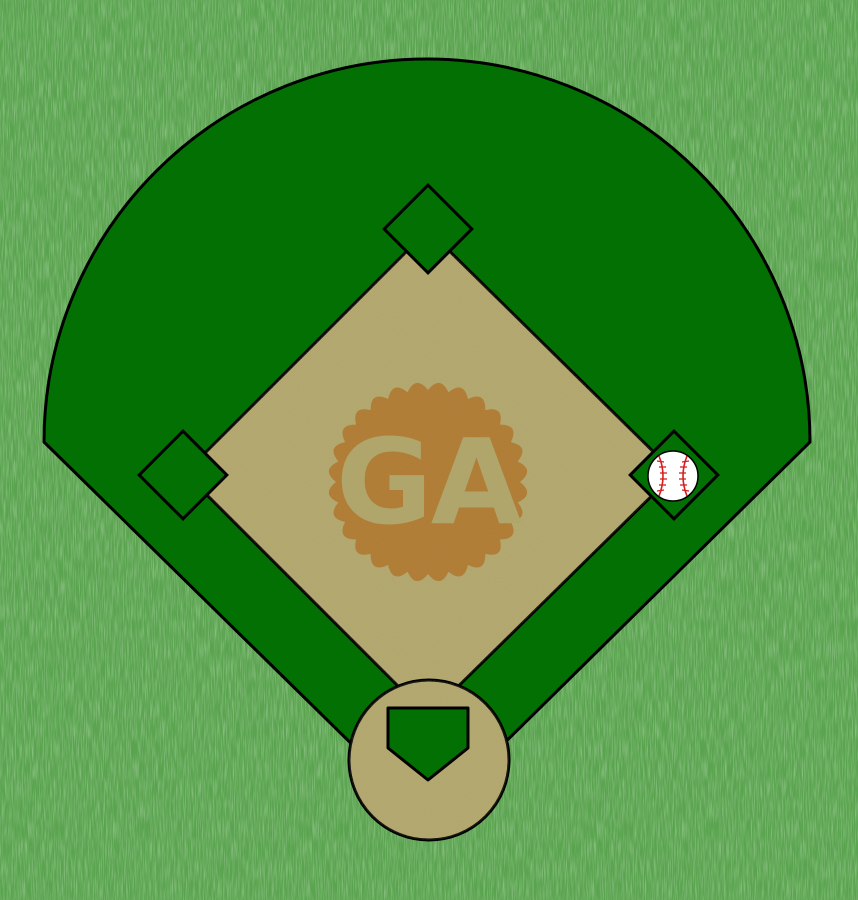 Image resolution: width=858 pixels, height=900 pixels. What do you see at coordinates (673, 476) in the screenshot?
I see `baseball` at bounding box center [673, 476].